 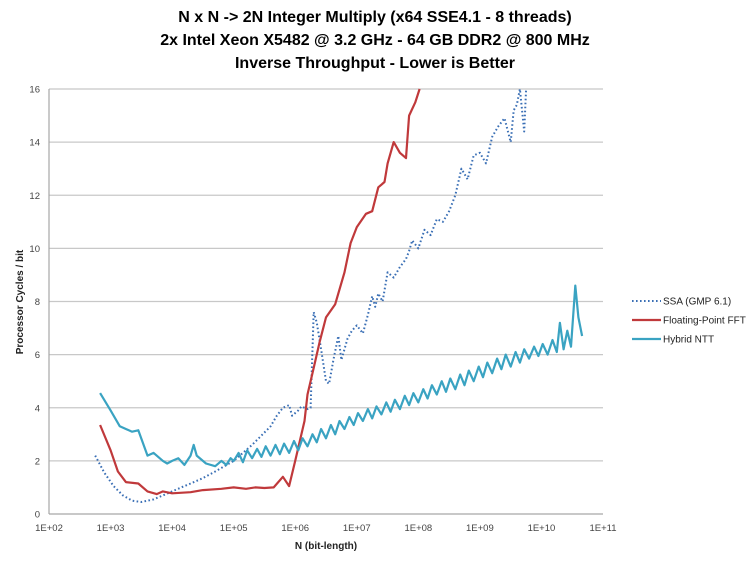 What do you see at coordinates (234, 528) in the screenshot?
I see `x-tick-label: 1E+05` at bounding box center [234, 528].